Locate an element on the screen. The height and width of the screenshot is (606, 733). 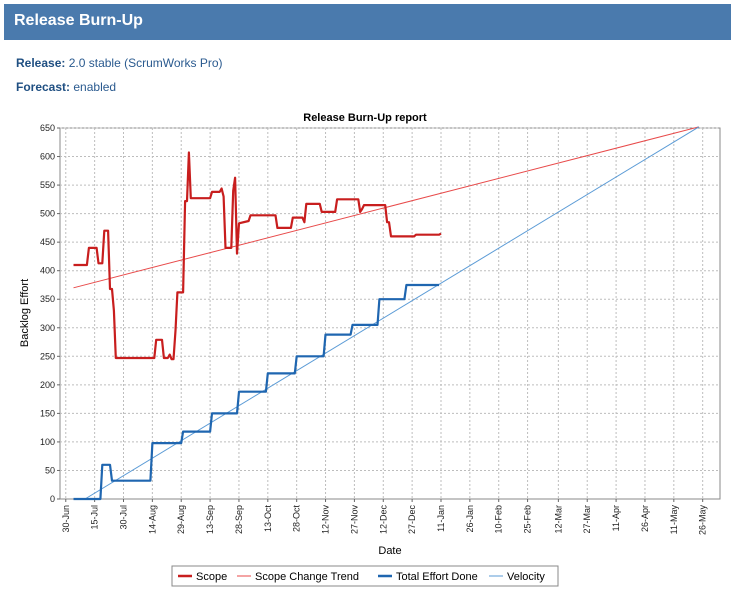
x-tick-label: 11-May is located at coordinates (674, 520).